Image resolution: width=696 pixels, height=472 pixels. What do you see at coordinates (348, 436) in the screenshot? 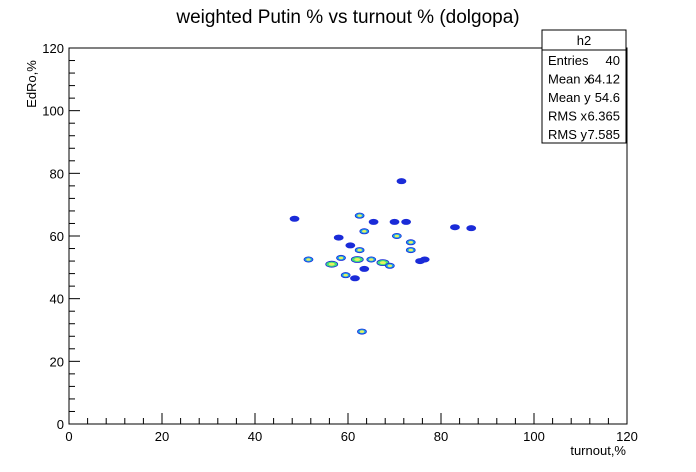
I see `x-tick-label: 60` at bounding box center [348, 436].